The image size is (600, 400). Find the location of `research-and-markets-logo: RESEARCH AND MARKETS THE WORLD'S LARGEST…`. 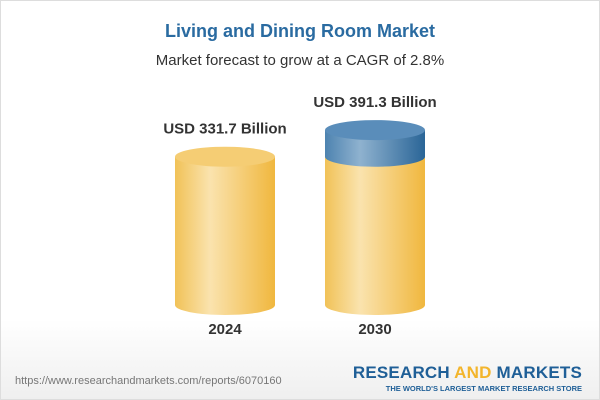

research-and-markets-logo: RESEARCH AND MARKETS THE WORLD'S LARGEST… is located at coordinates (467, 378).